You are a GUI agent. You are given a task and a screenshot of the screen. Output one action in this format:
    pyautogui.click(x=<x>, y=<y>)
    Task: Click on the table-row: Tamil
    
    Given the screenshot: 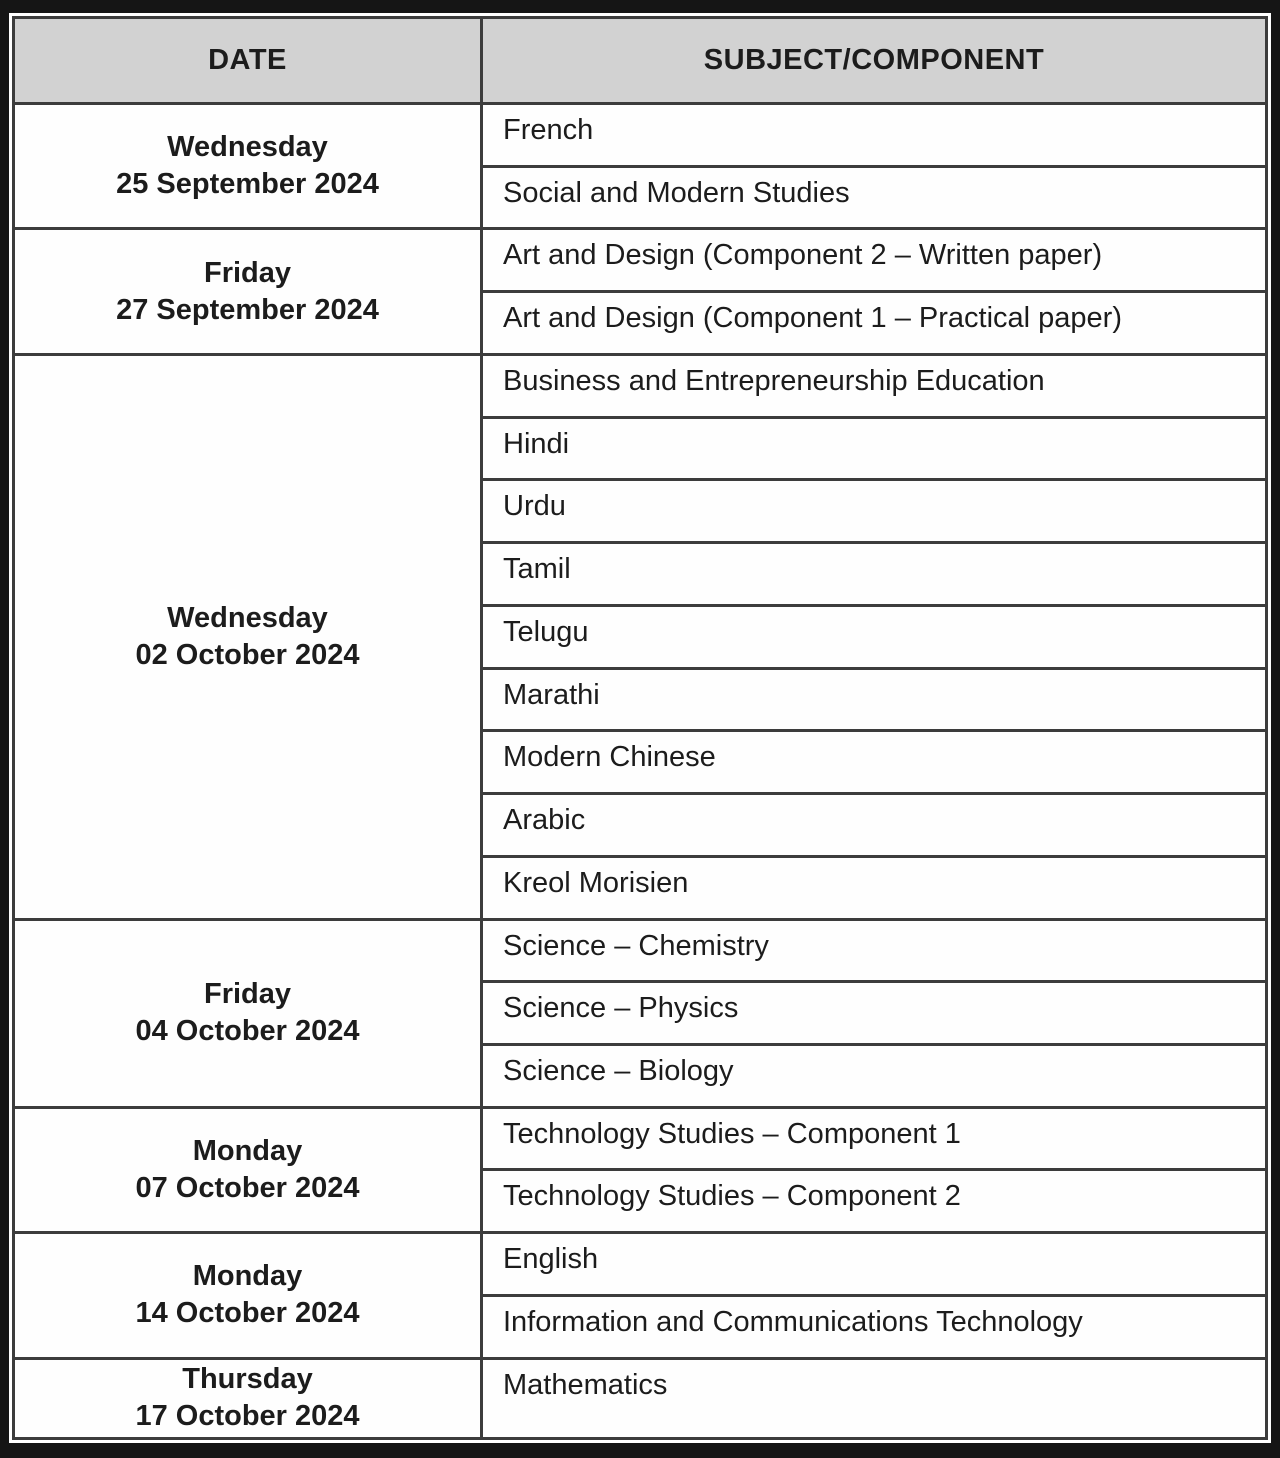 What is the action you would take?
    pyautogui.click(x=641, y=574)
    